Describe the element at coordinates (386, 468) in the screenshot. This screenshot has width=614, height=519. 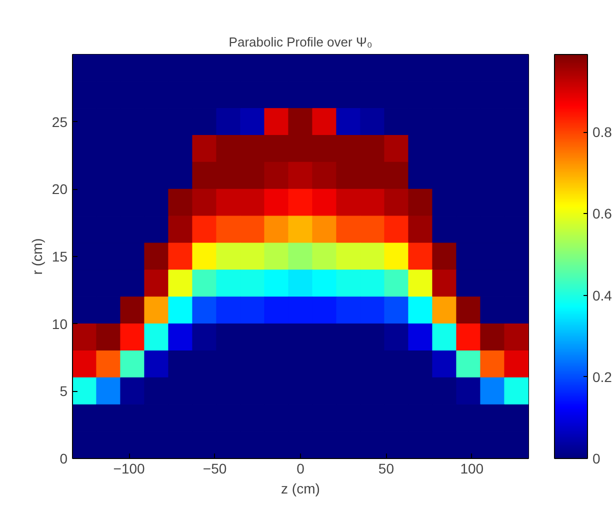
I see `x-tick-label: 50` at that location.